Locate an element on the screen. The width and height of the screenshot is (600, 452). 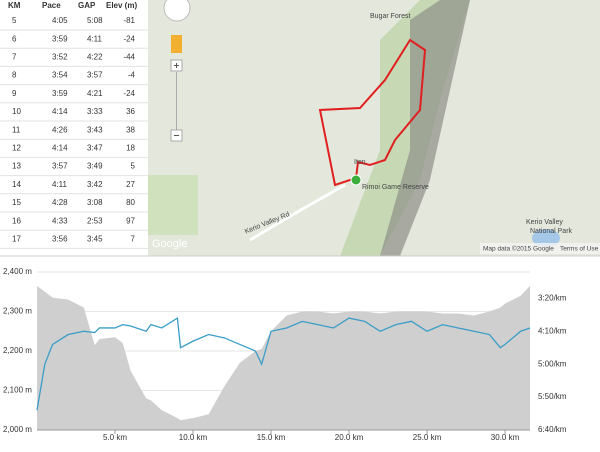
table-cell: 9 is located at coordinates (14, 93).